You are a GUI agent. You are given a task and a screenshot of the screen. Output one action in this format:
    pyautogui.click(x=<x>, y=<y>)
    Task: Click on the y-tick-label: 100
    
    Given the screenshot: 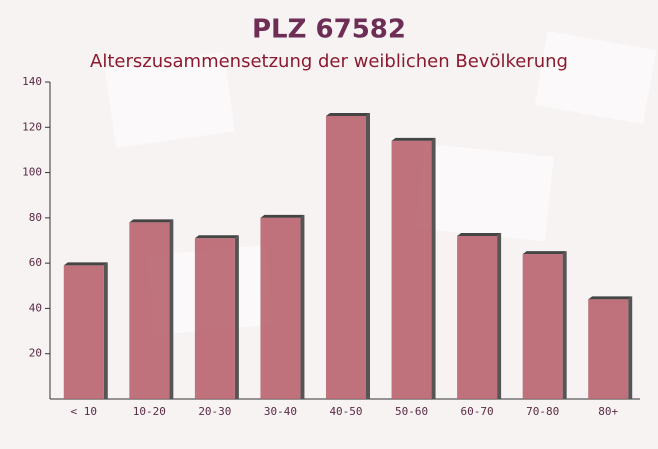 What is the action you would take?
    pyautogui.click(x=32, y=172)
    